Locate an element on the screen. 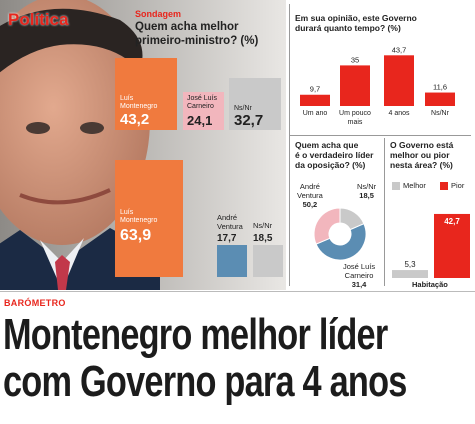 Image resolution: width=475 pixels, height=424 pixels. bar-label: José Luís Carneiro is located at coordinates (202, 102).